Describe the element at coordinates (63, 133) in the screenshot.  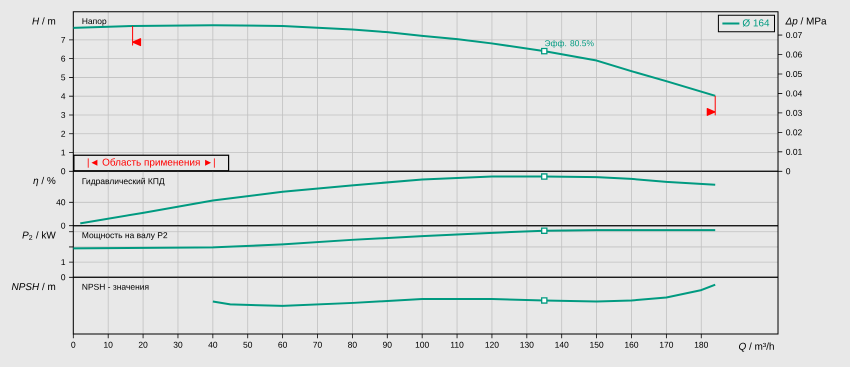
I see `y-tick-label: 2` at that location.